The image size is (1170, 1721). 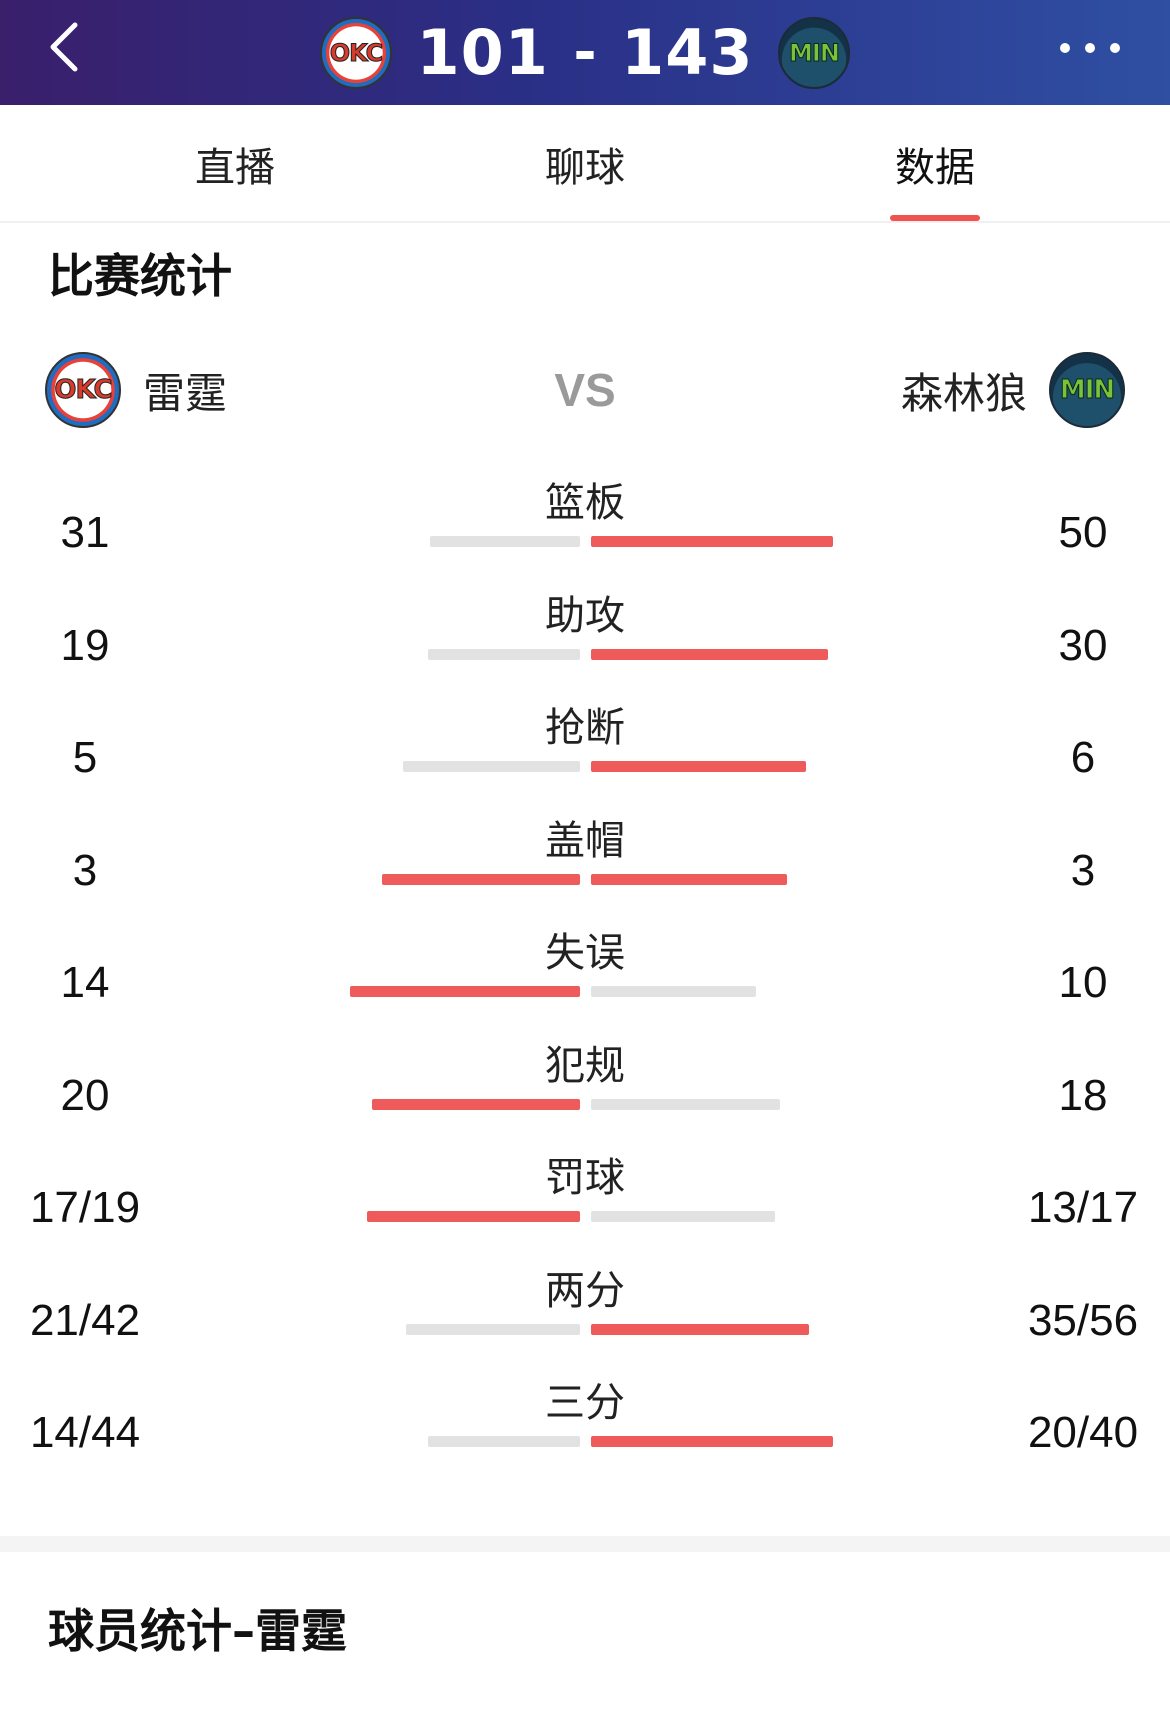 I want to click on left-team: OKC 雷霆, so click(x=136, y=390).